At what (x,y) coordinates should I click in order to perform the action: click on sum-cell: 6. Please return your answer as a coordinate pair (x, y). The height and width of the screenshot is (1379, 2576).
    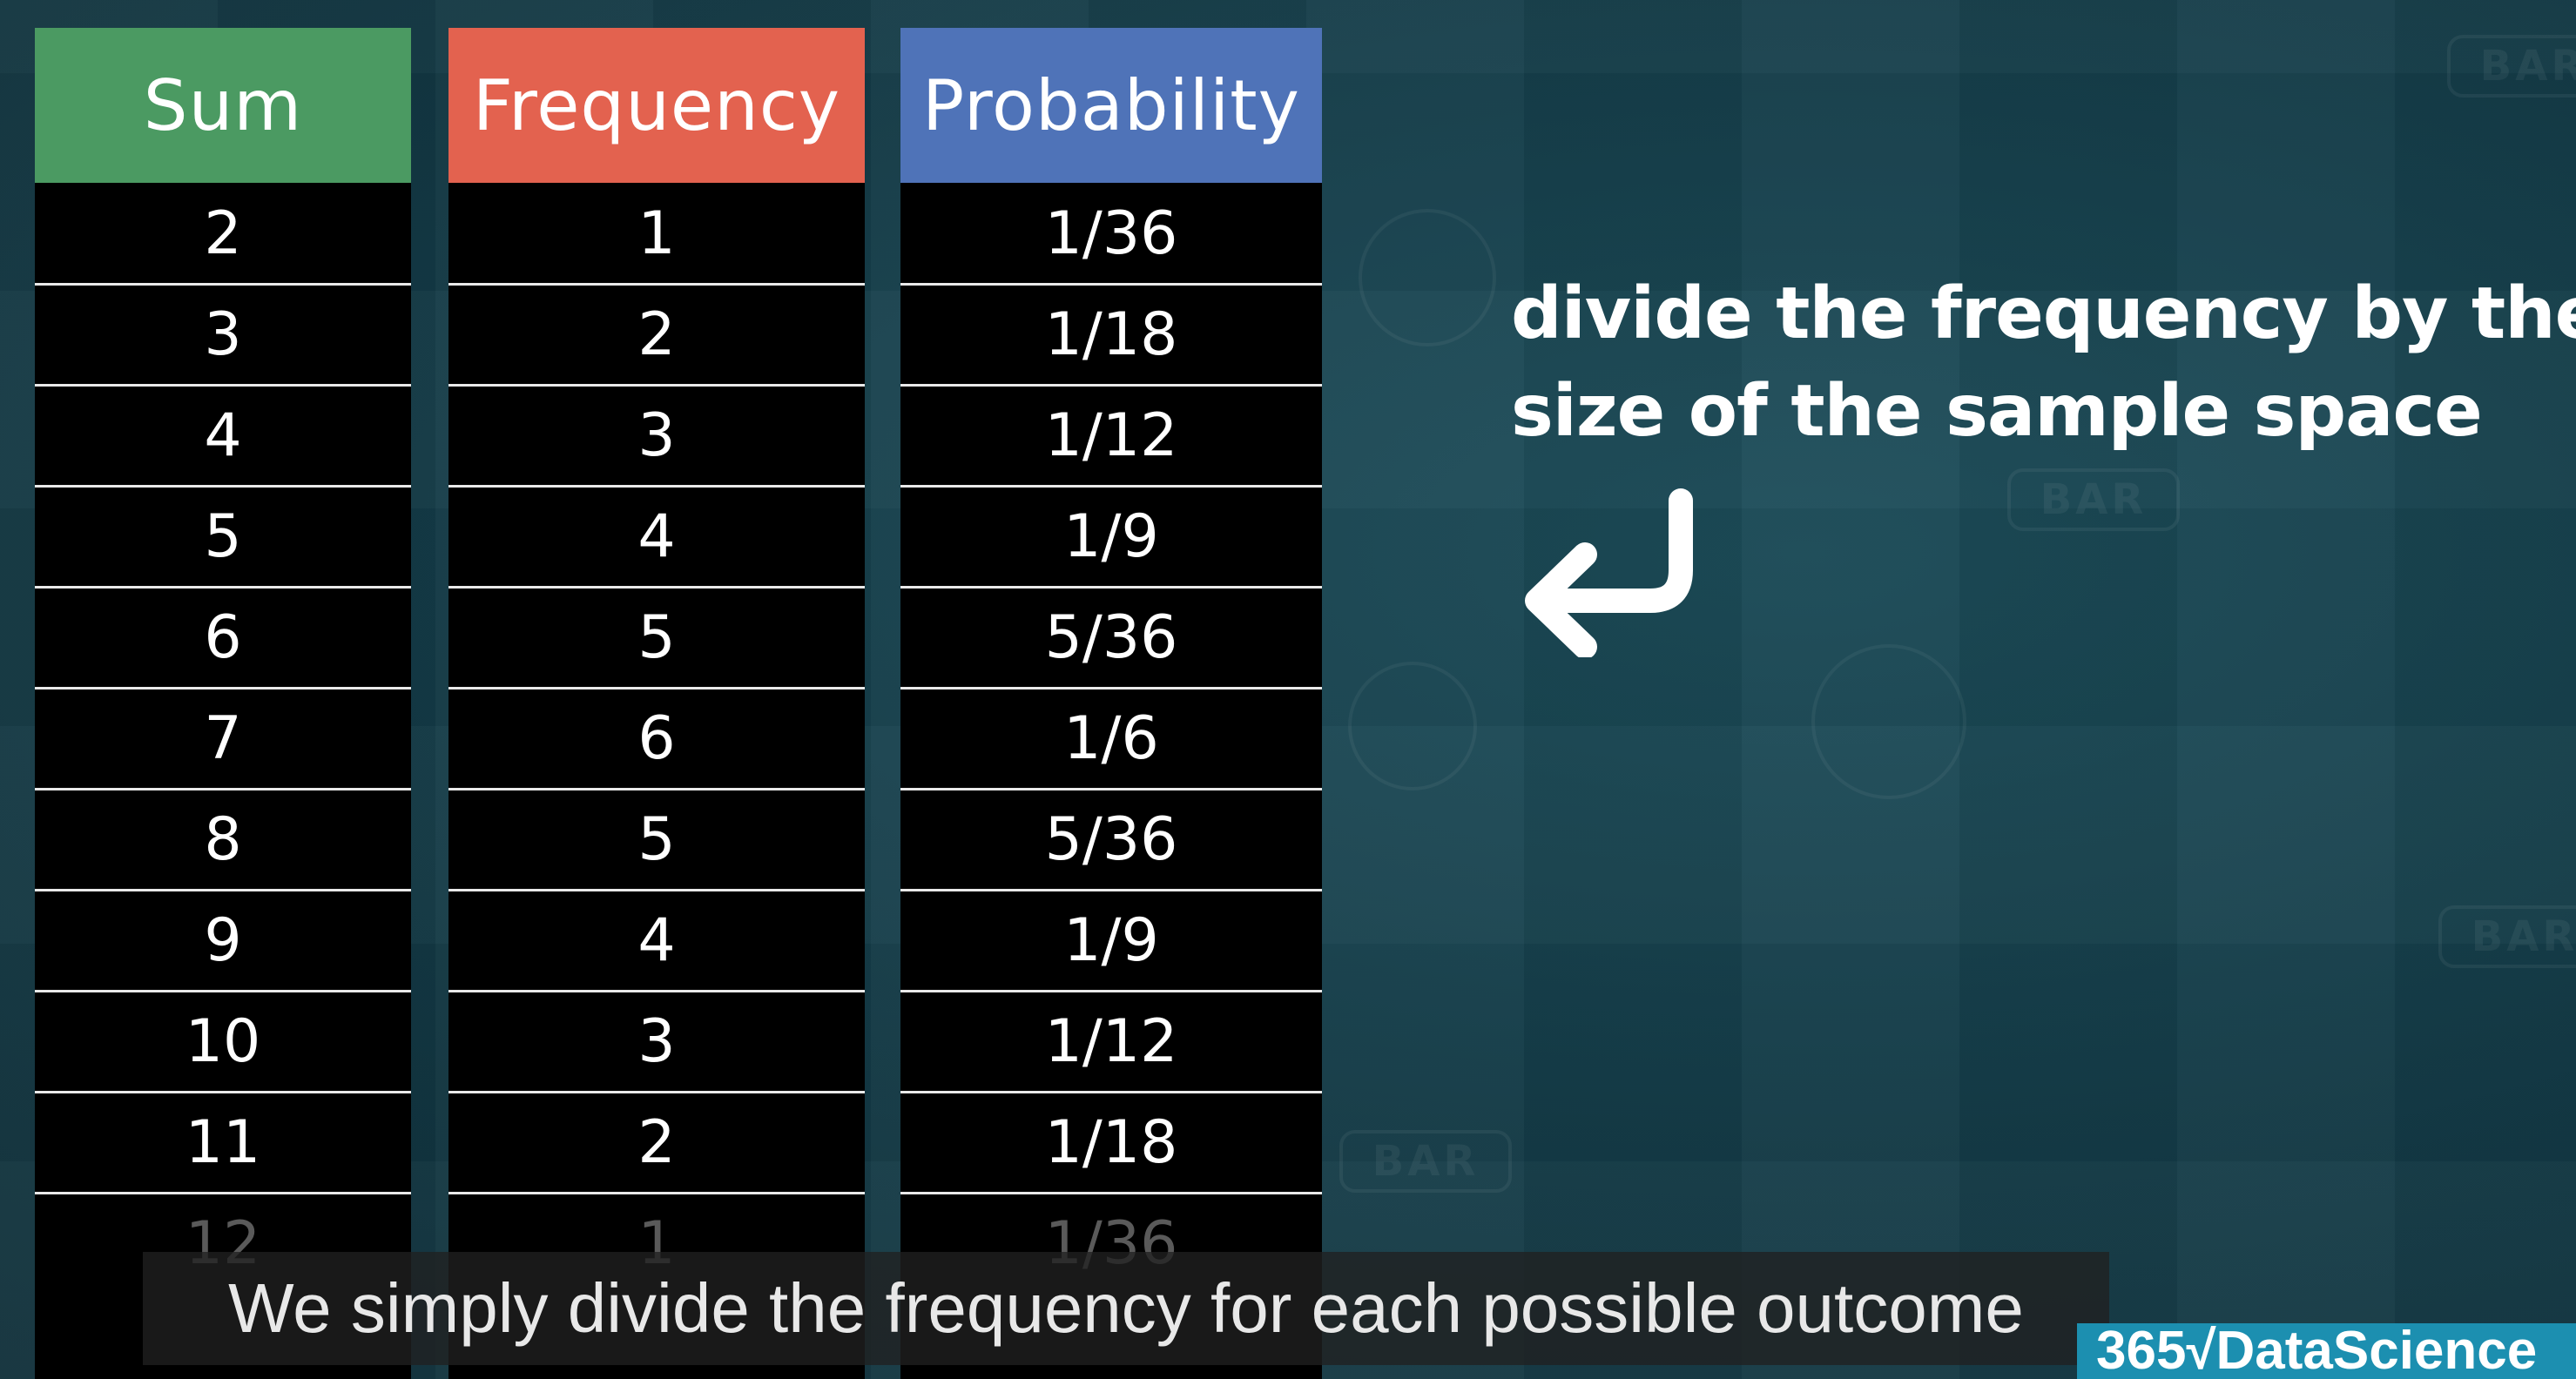
    Looking at the image, I should click on (223, 639).